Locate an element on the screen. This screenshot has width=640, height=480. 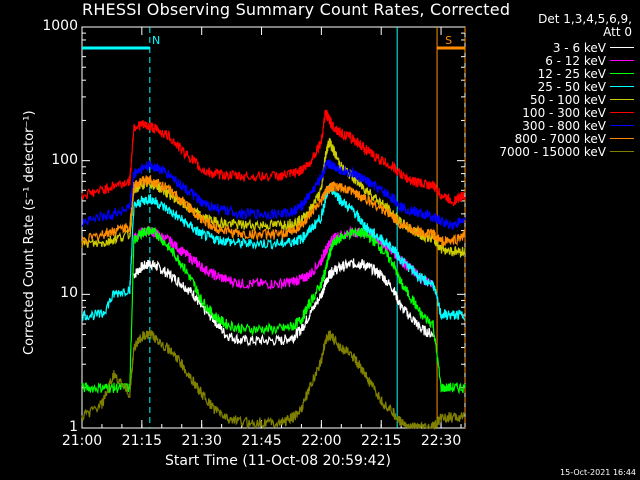
legend-label: 100 - 300 keV is located at coordinates (564, 112).